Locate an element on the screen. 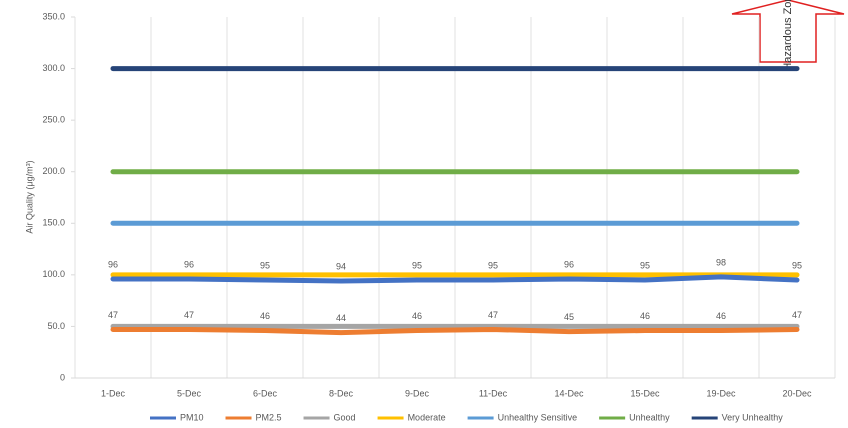 Image resolution: width=848 pixels, height=428 pixels. legend-label: Unhealthy is located at coordinates (649, 417).